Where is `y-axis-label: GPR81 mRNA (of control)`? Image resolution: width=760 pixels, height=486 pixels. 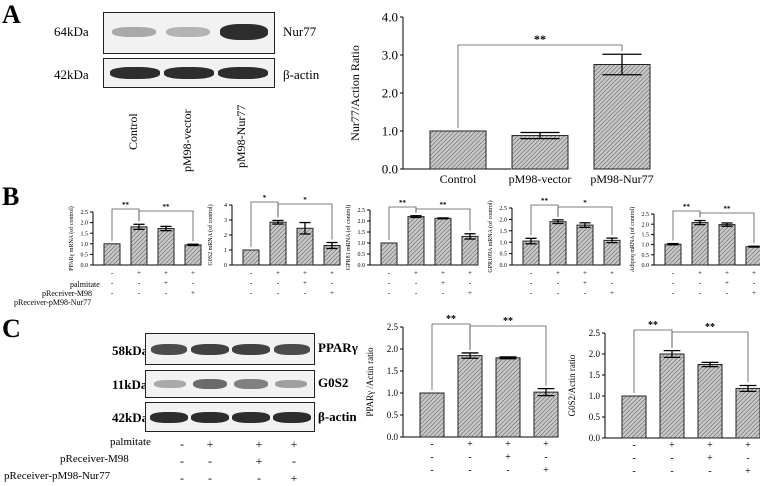 y-axis-label: GPR81 mRNA (of control) is located at coordinates (348, 237).